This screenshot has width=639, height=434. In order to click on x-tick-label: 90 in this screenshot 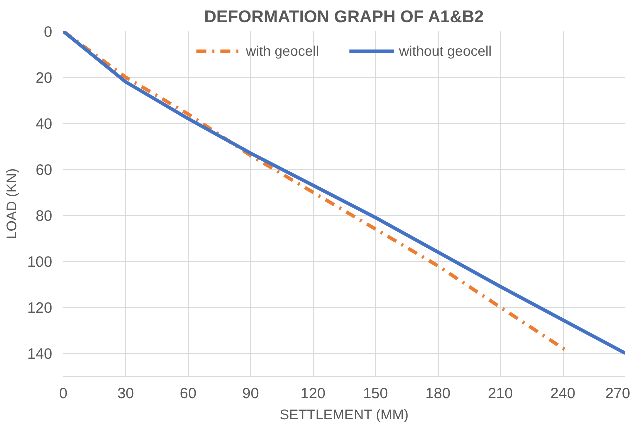, I will do `click(251, 394)`.